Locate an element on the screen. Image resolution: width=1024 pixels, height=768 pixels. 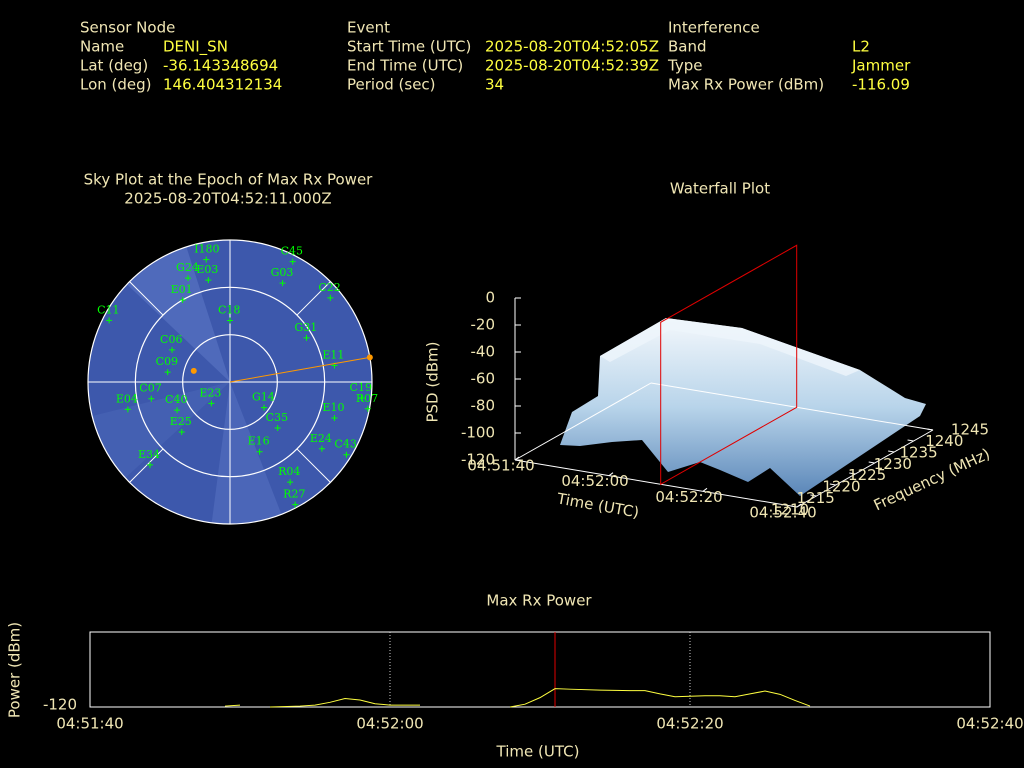
satellite-label: R27 is located at coordinates (294, 494).